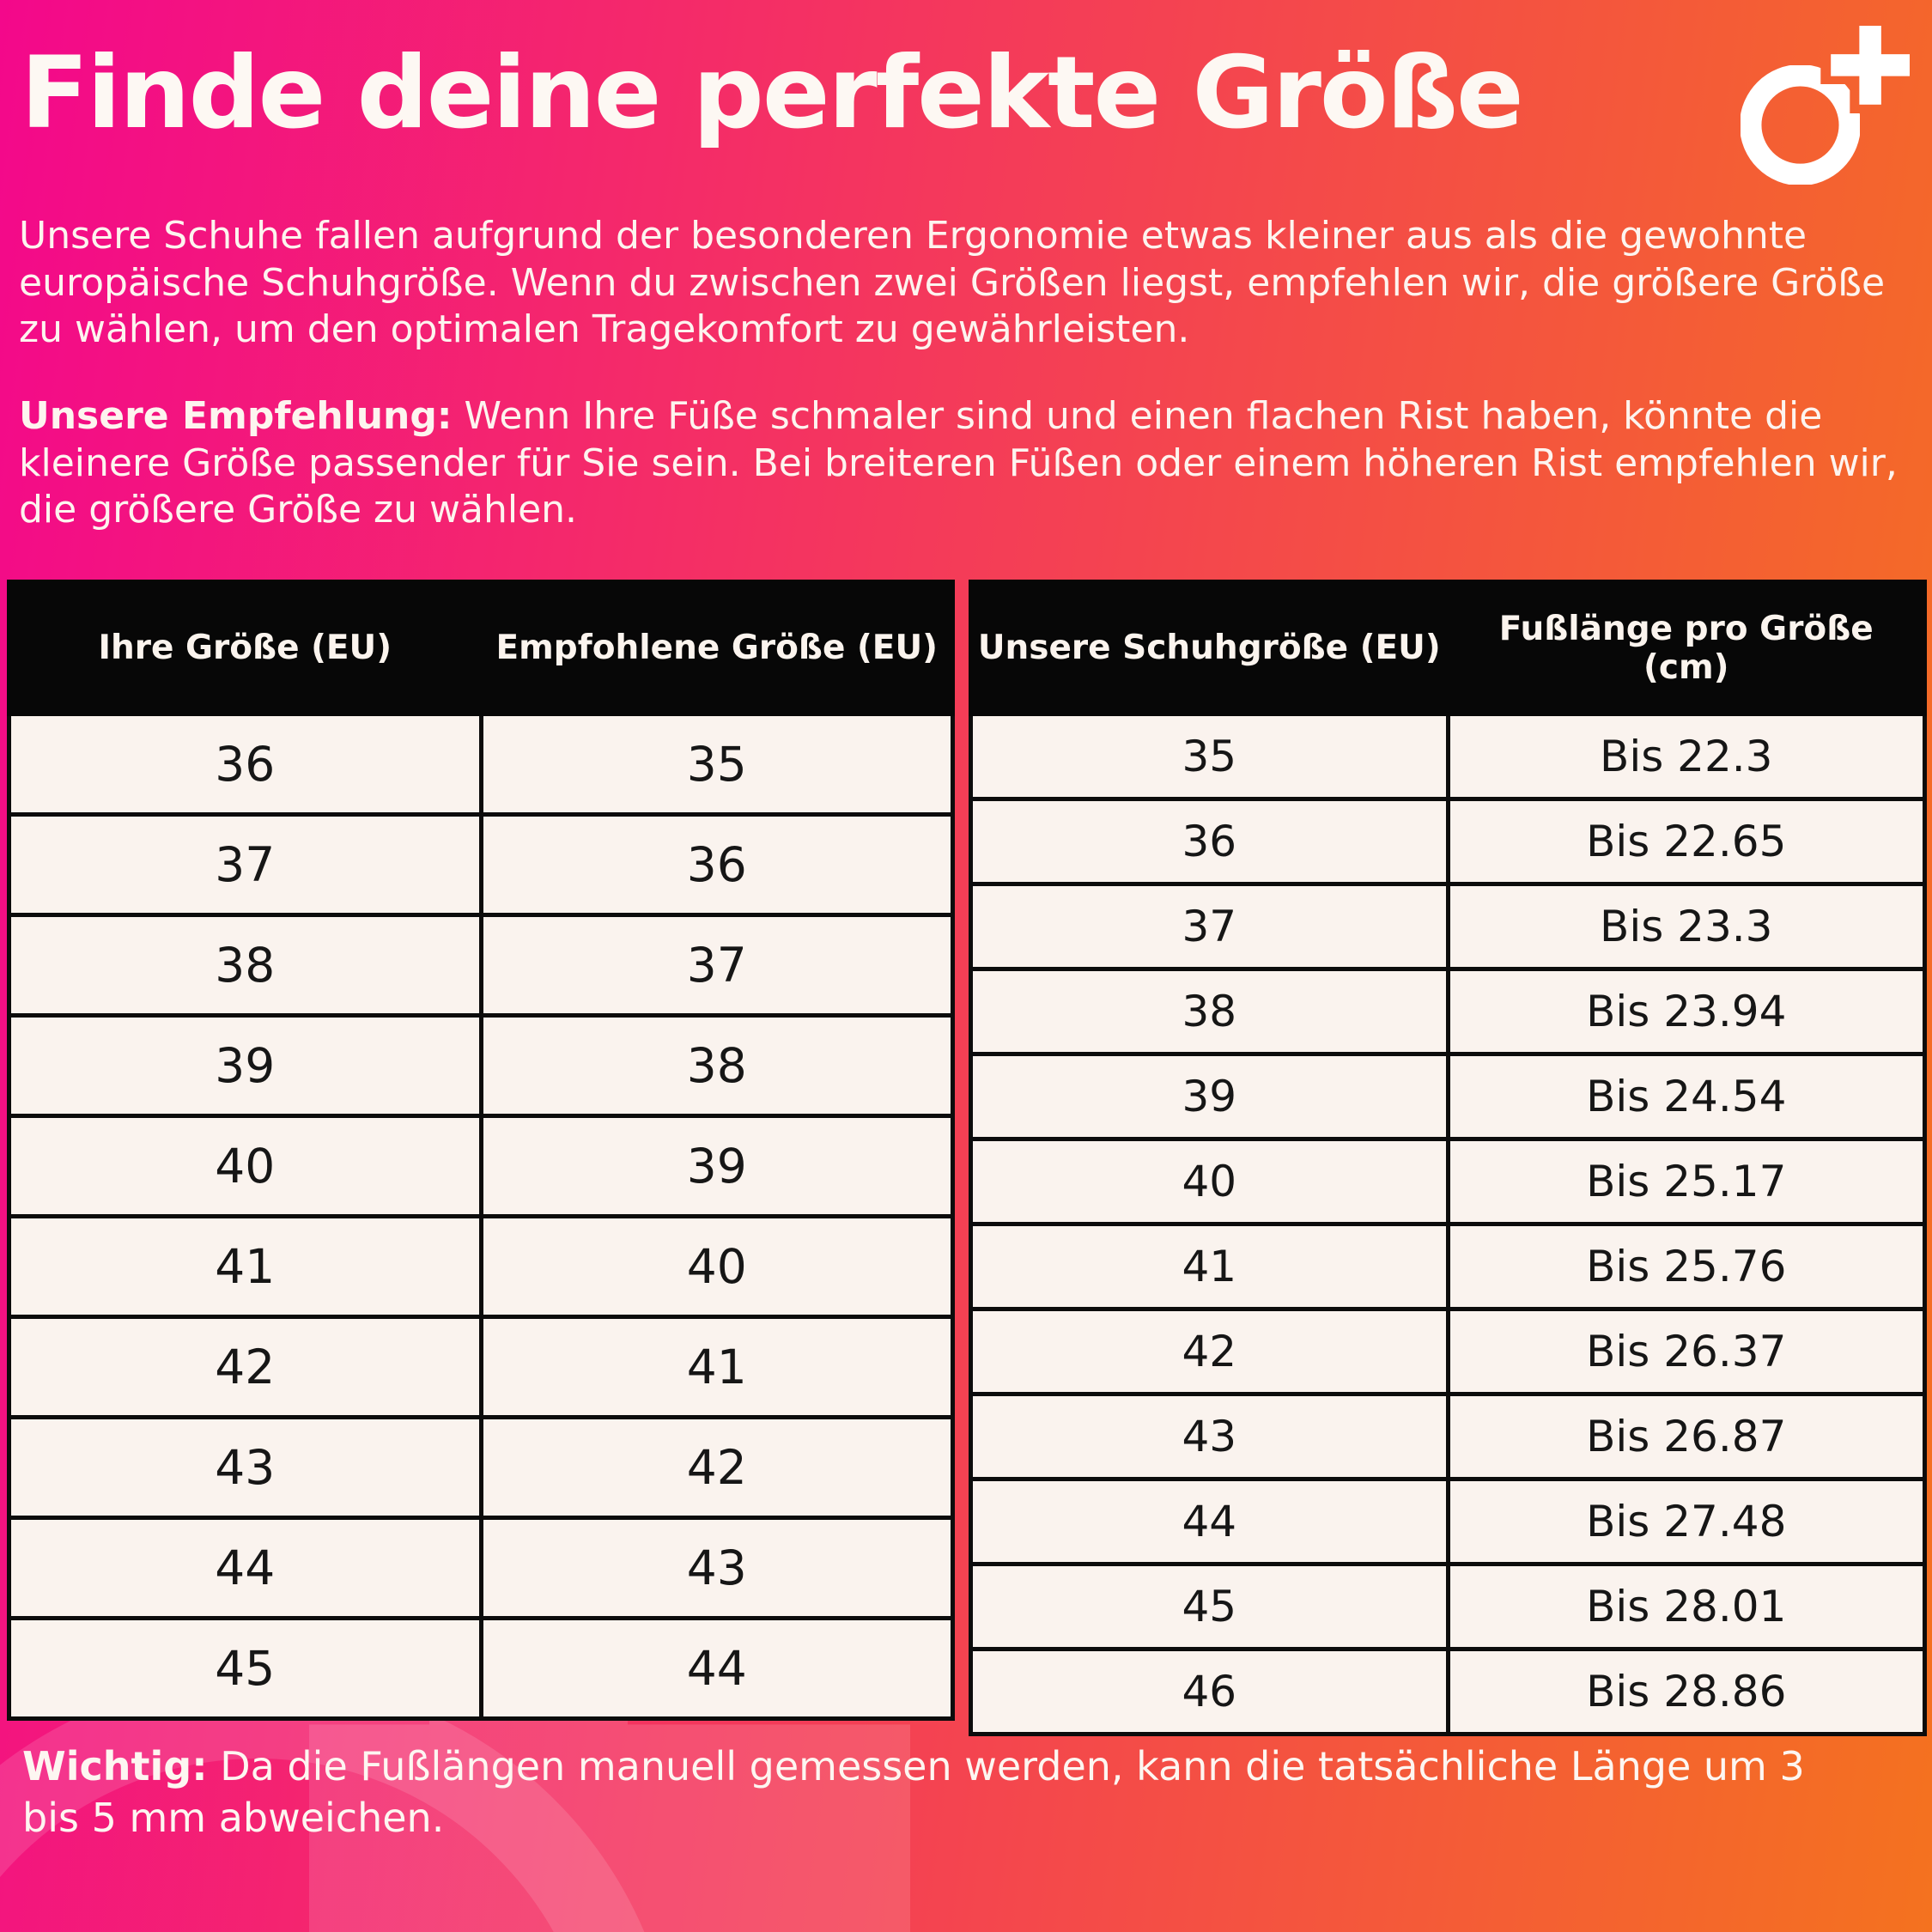 The image size is (1932, 1932). I want to click on table-row: 43 Bis 26.87, so click(1448, 1437).